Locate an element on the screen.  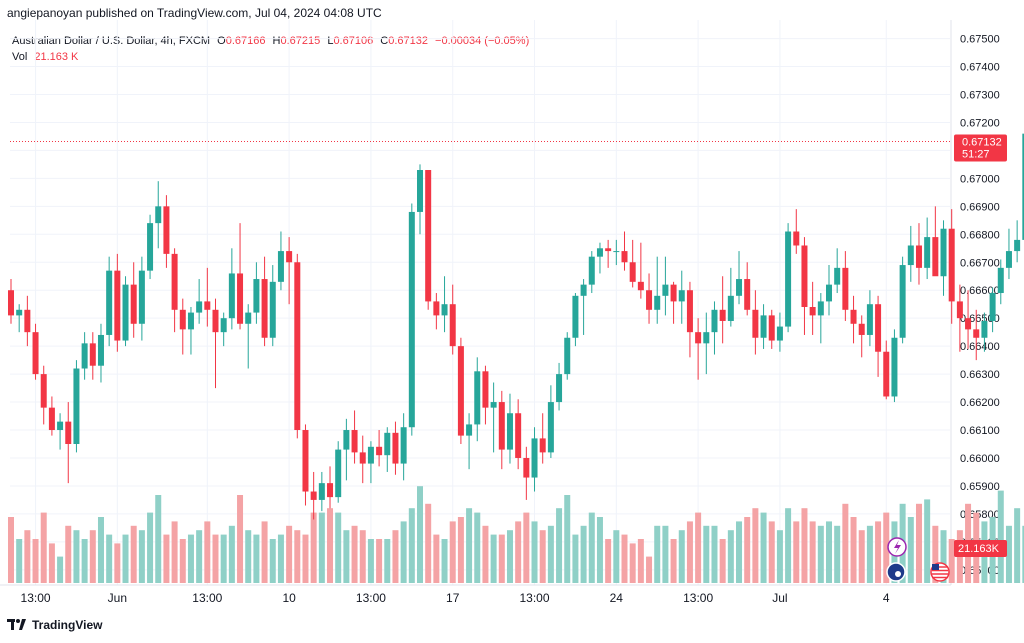
x-tick-label: 13:00 is located at coordinates (535, 598).